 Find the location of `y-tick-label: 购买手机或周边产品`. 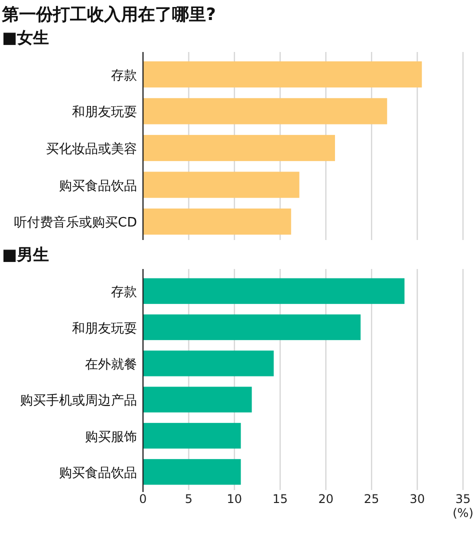

y-tick-label: 购买手机或周边产品 is located at coordinates (78, 401).